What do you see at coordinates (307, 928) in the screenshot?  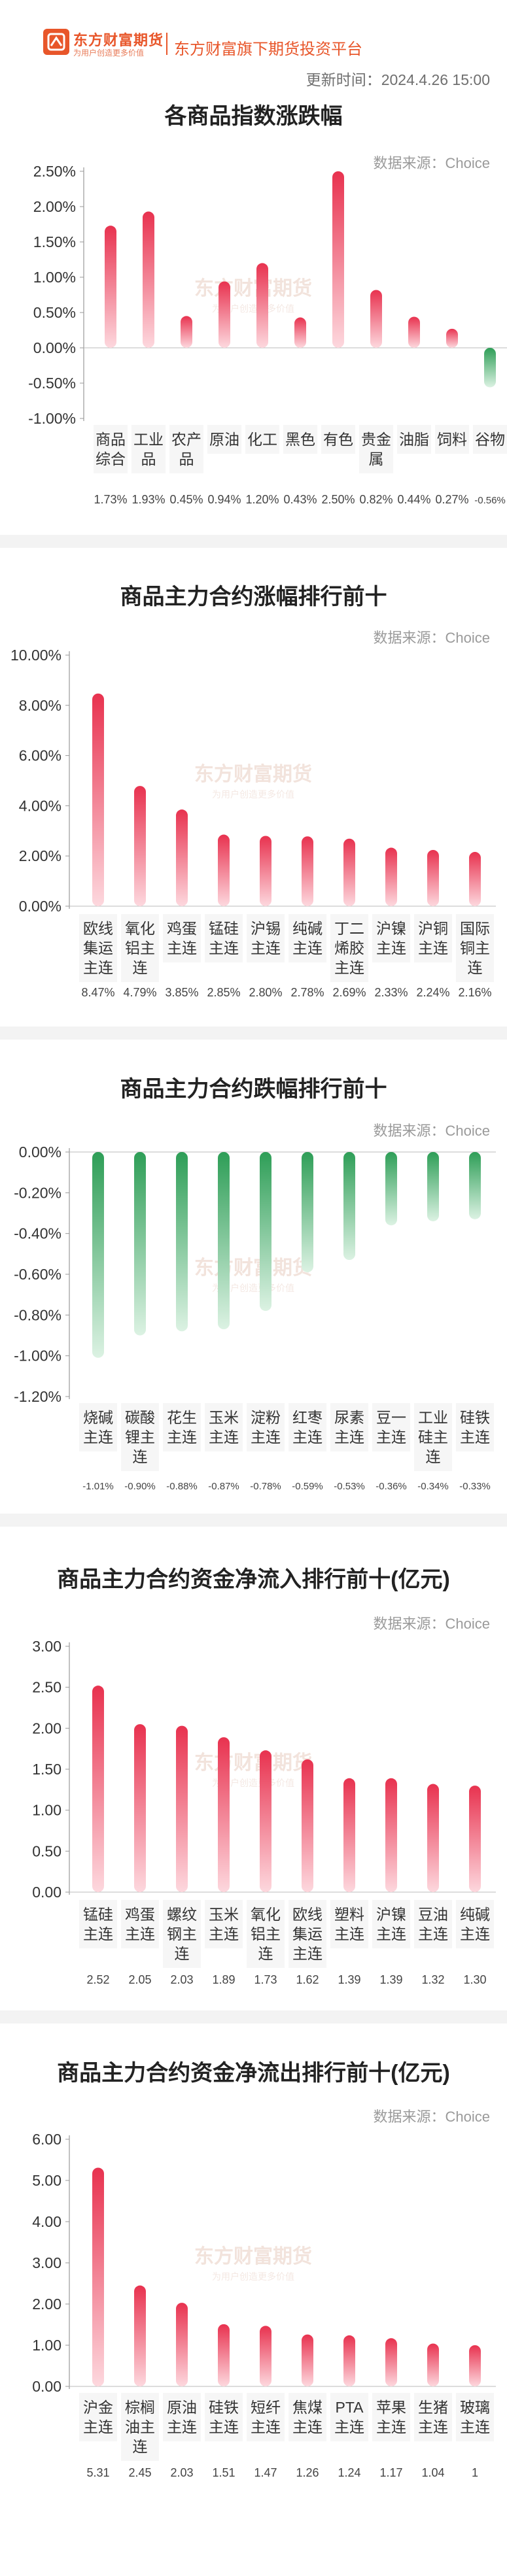 I see `category-label: 纯碱` at bounding box center [307, 928].